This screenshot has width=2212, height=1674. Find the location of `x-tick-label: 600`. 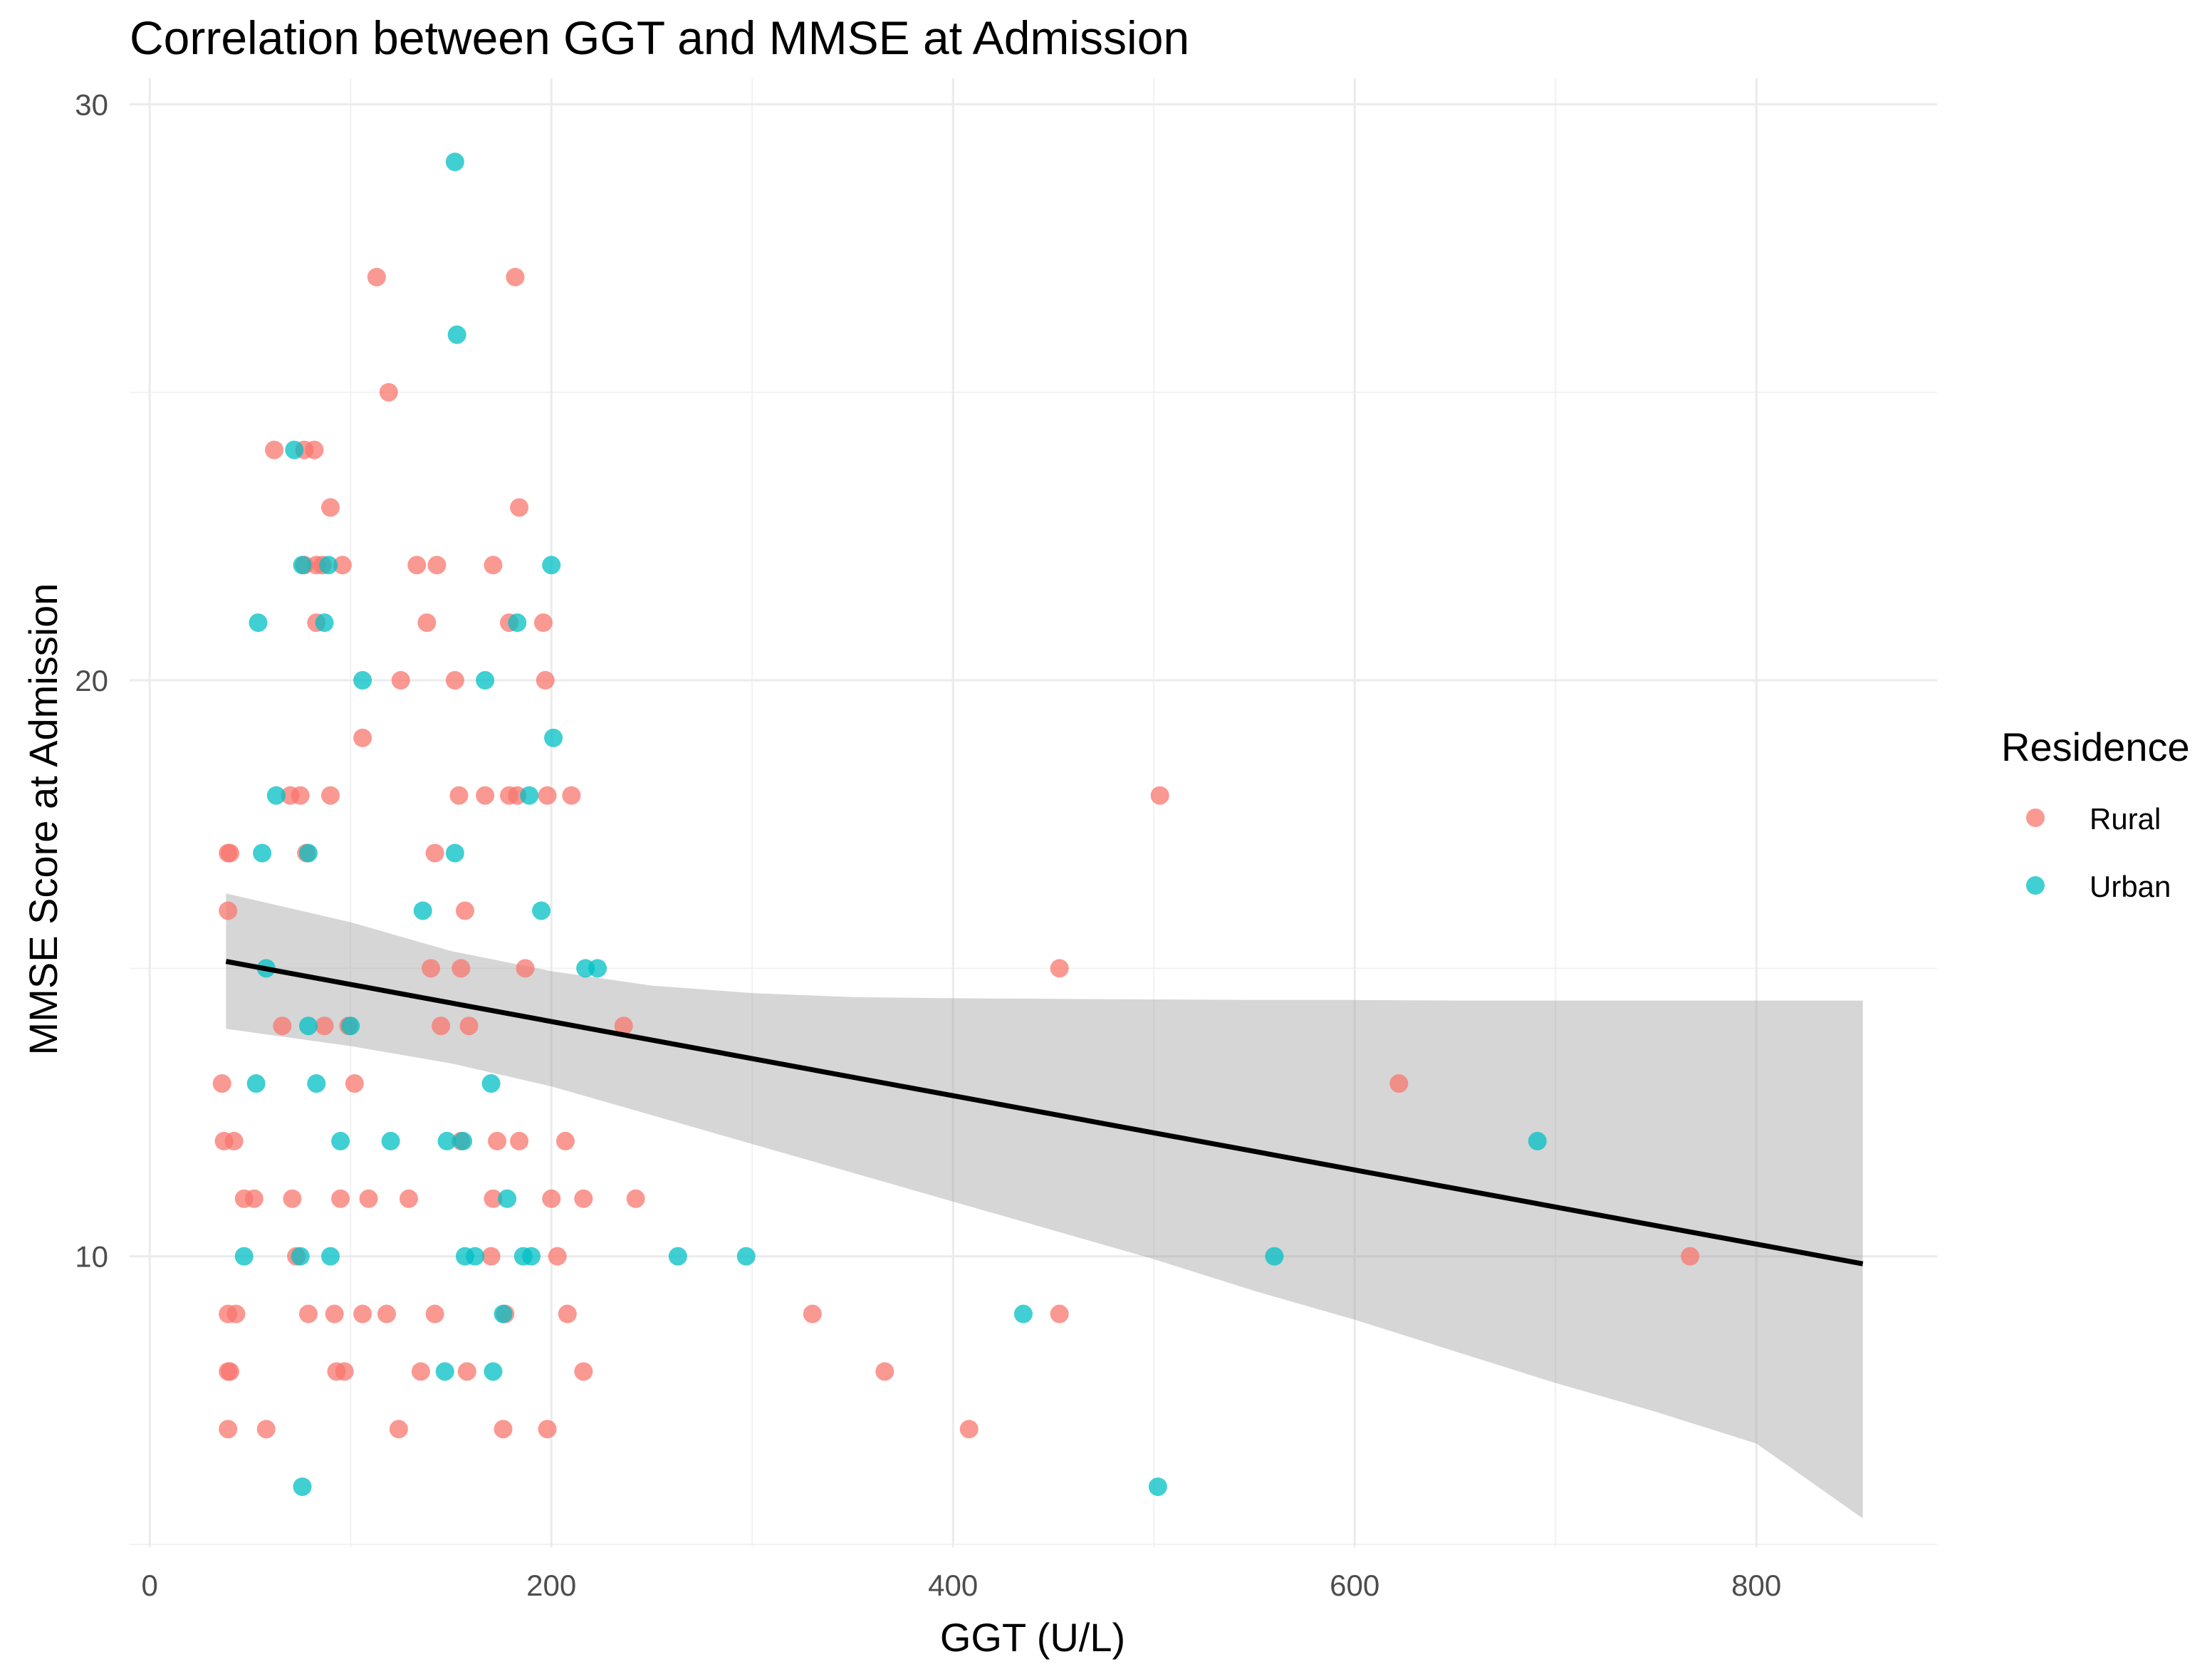

x-tick-label: 600 is located at coordinates (1354, 1585).